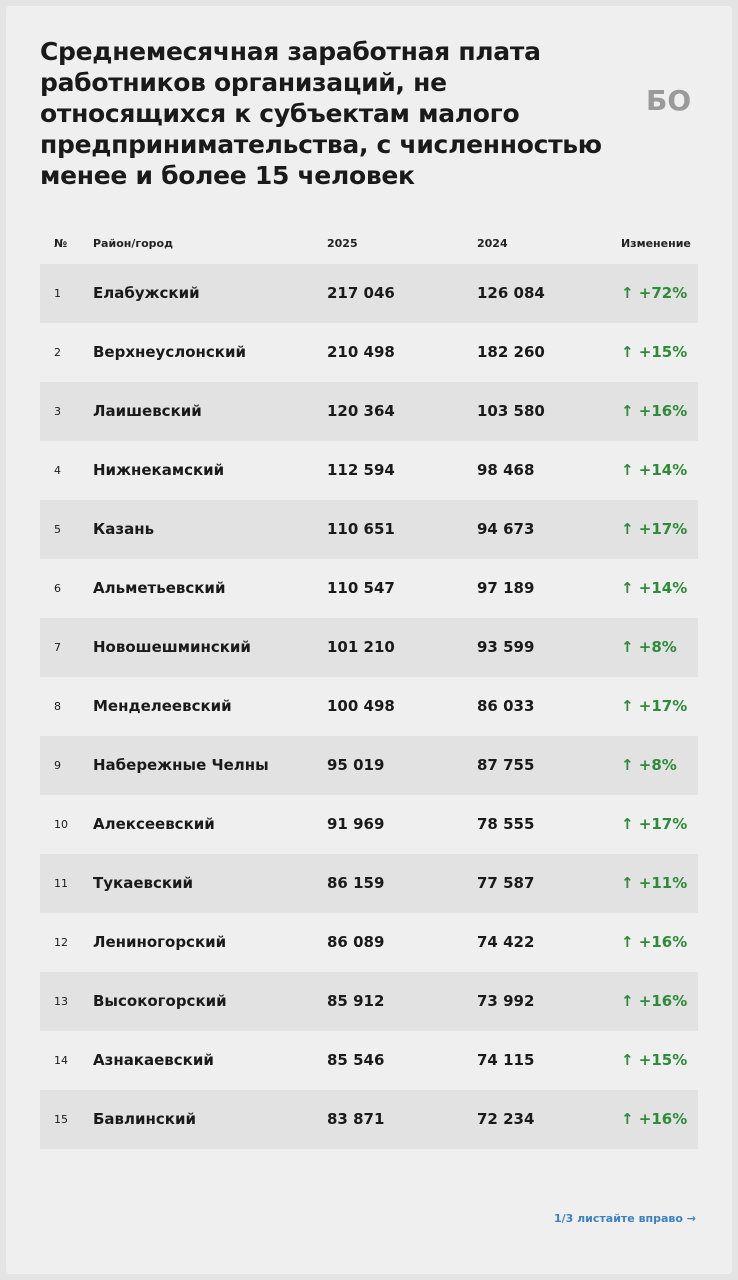 The height and width of the screenshot is (1280, 738). Describe the element at coordinates (506, 824) in the screenshot. I see `value-2024: 78 555` at that location.